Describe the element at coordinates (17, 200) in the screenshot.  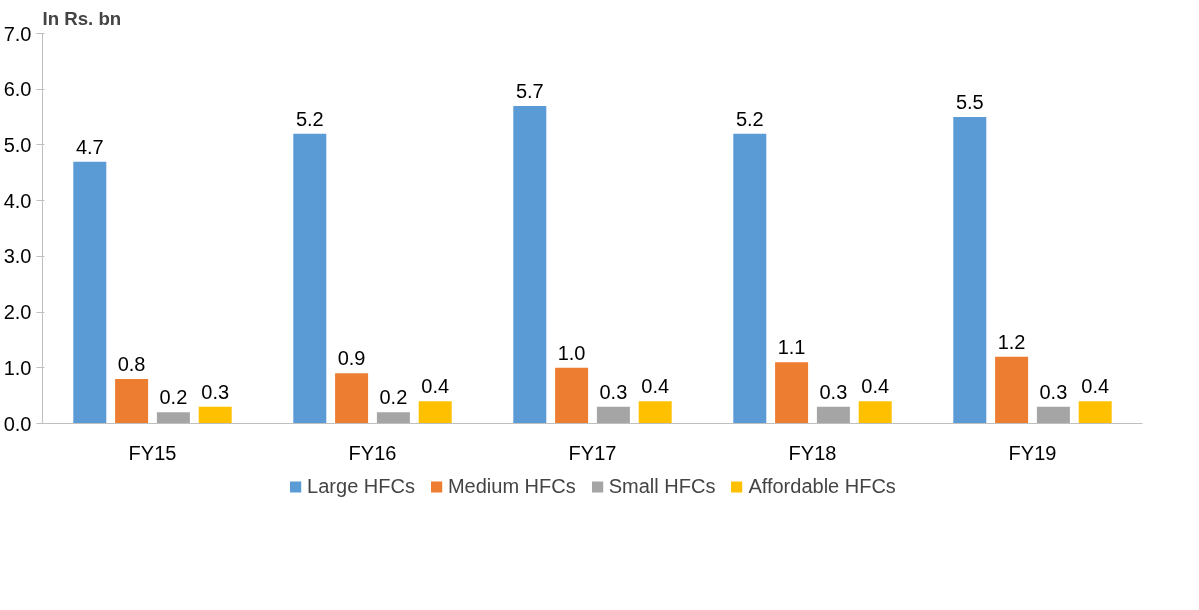
I see `y-tick-label: 4.0` at that location.